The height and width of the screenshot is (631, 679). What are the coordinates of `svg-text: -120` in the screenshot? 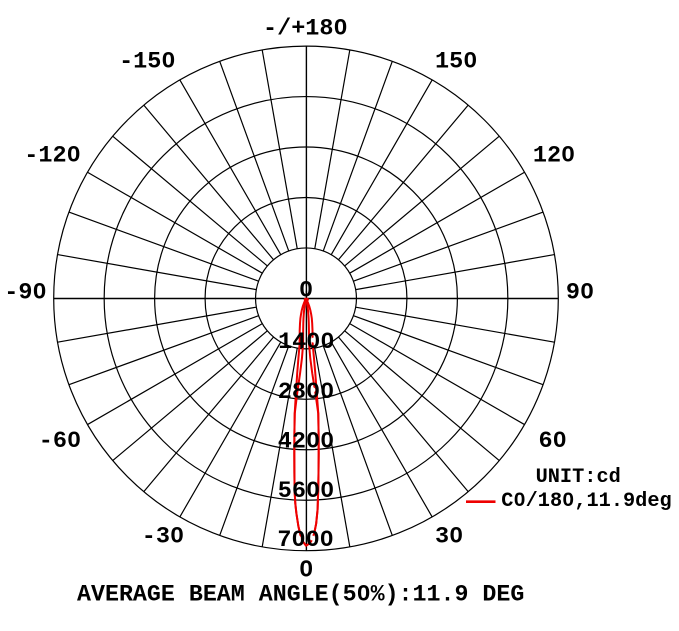 It's located at (52, 156).